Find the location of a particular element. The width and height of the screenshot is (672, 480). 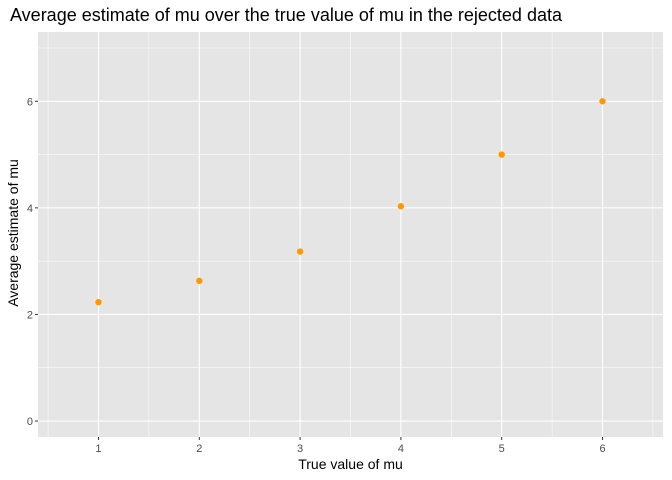

y-tick-label: 2 is located at coordinates (30, 315).